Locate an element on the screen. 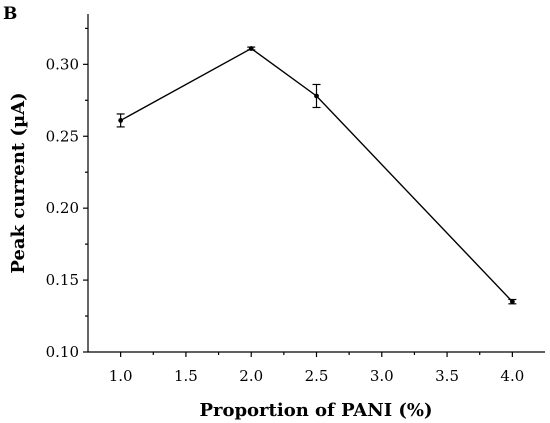 The image size is (550, 423). x-tick-label: 2.5 is located at coordinates (317, 376).